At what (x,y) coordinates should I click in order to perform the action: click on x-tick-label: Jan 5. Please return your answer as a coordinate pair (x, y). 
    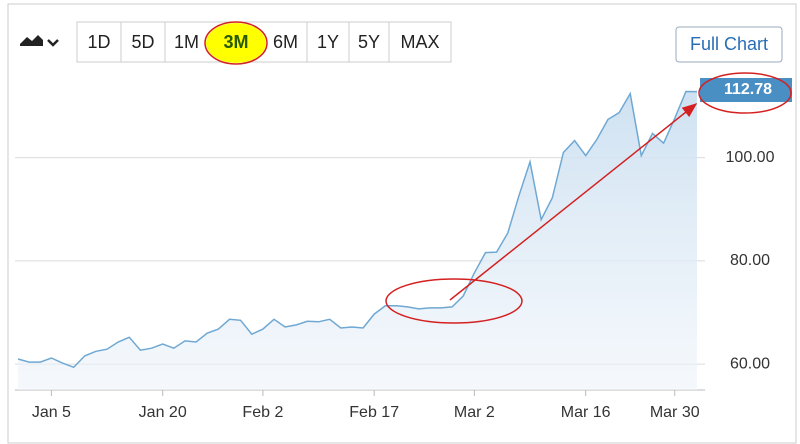
    Looking at the image, I should click on (51, 412).